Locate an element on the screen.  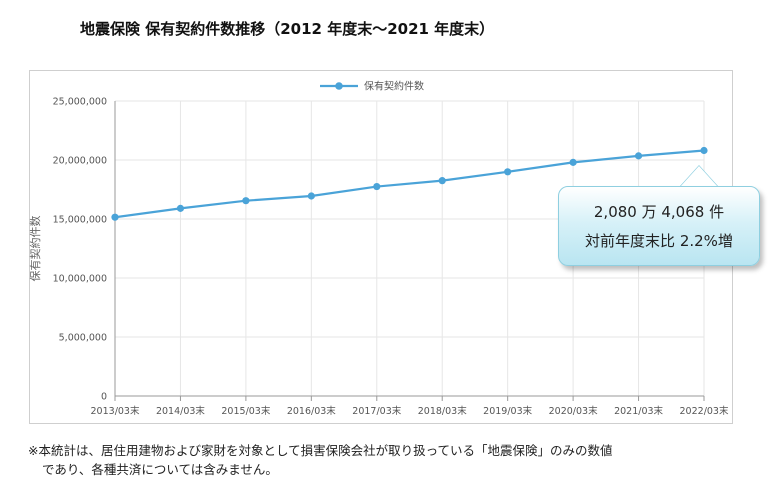
callout-count: 2,080 万 4,068 件 is located at coordinates (659, 212).